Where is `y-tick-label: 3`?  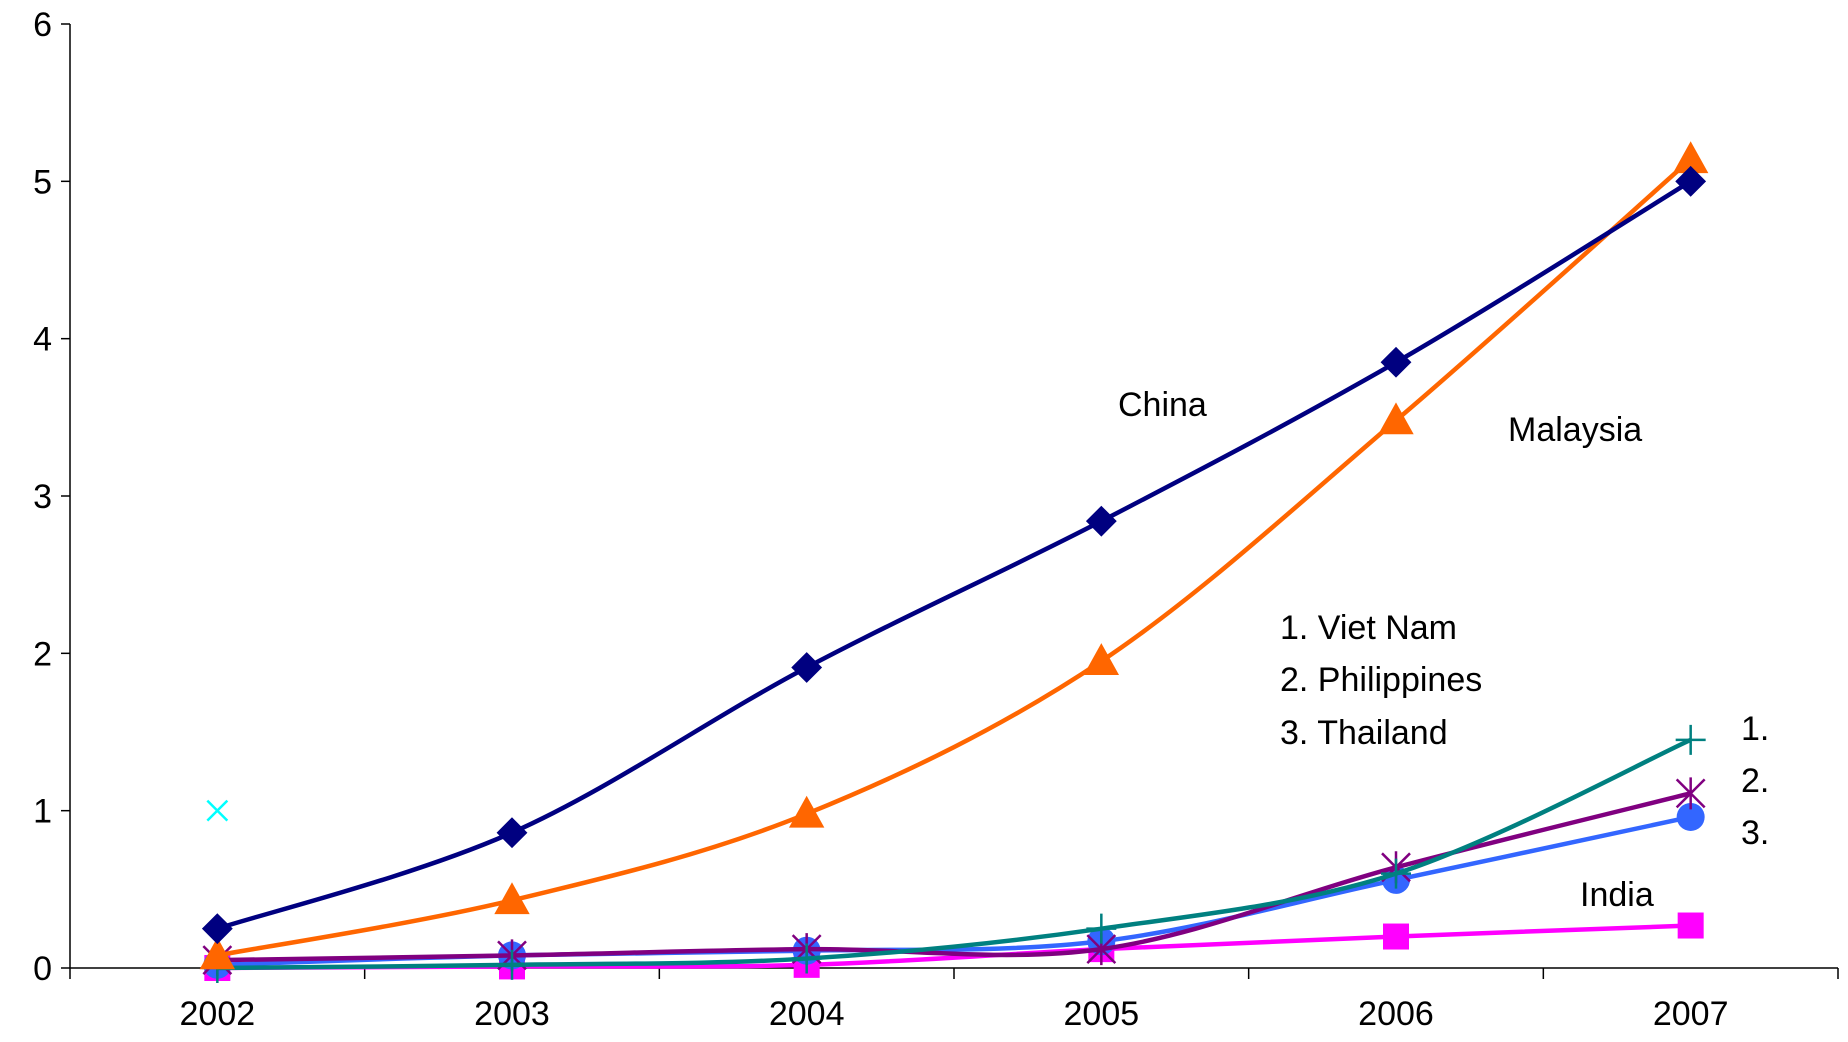
y-tick-label: 3 is located at coordinates (42, 497).